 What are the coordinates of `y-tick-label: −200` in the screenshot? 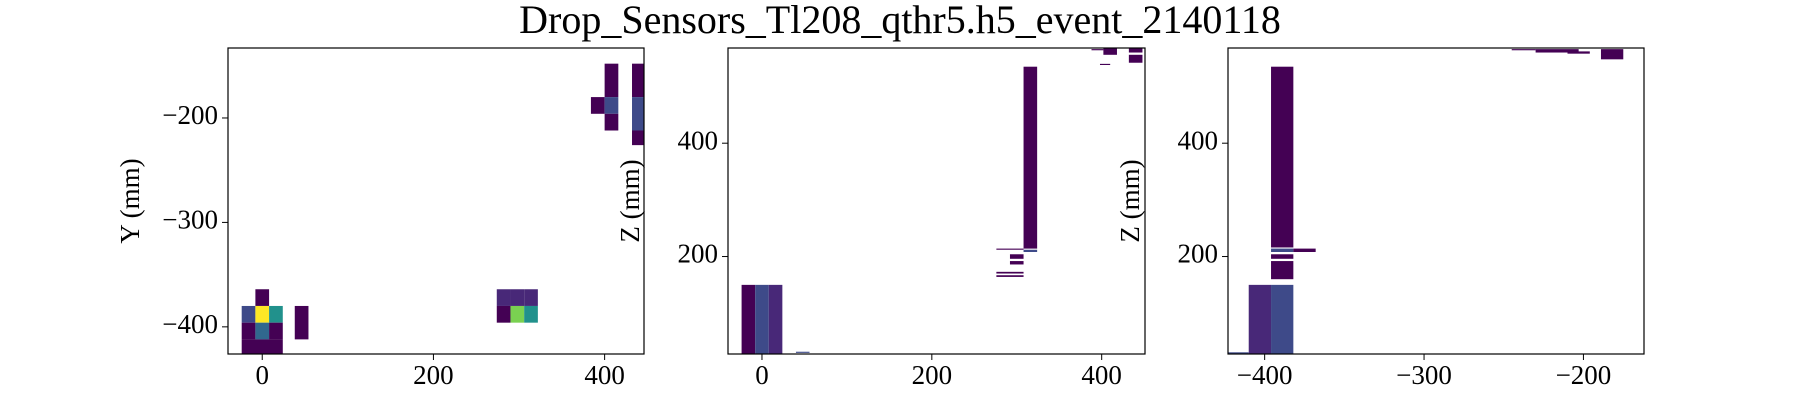 It's located at (190, 115).